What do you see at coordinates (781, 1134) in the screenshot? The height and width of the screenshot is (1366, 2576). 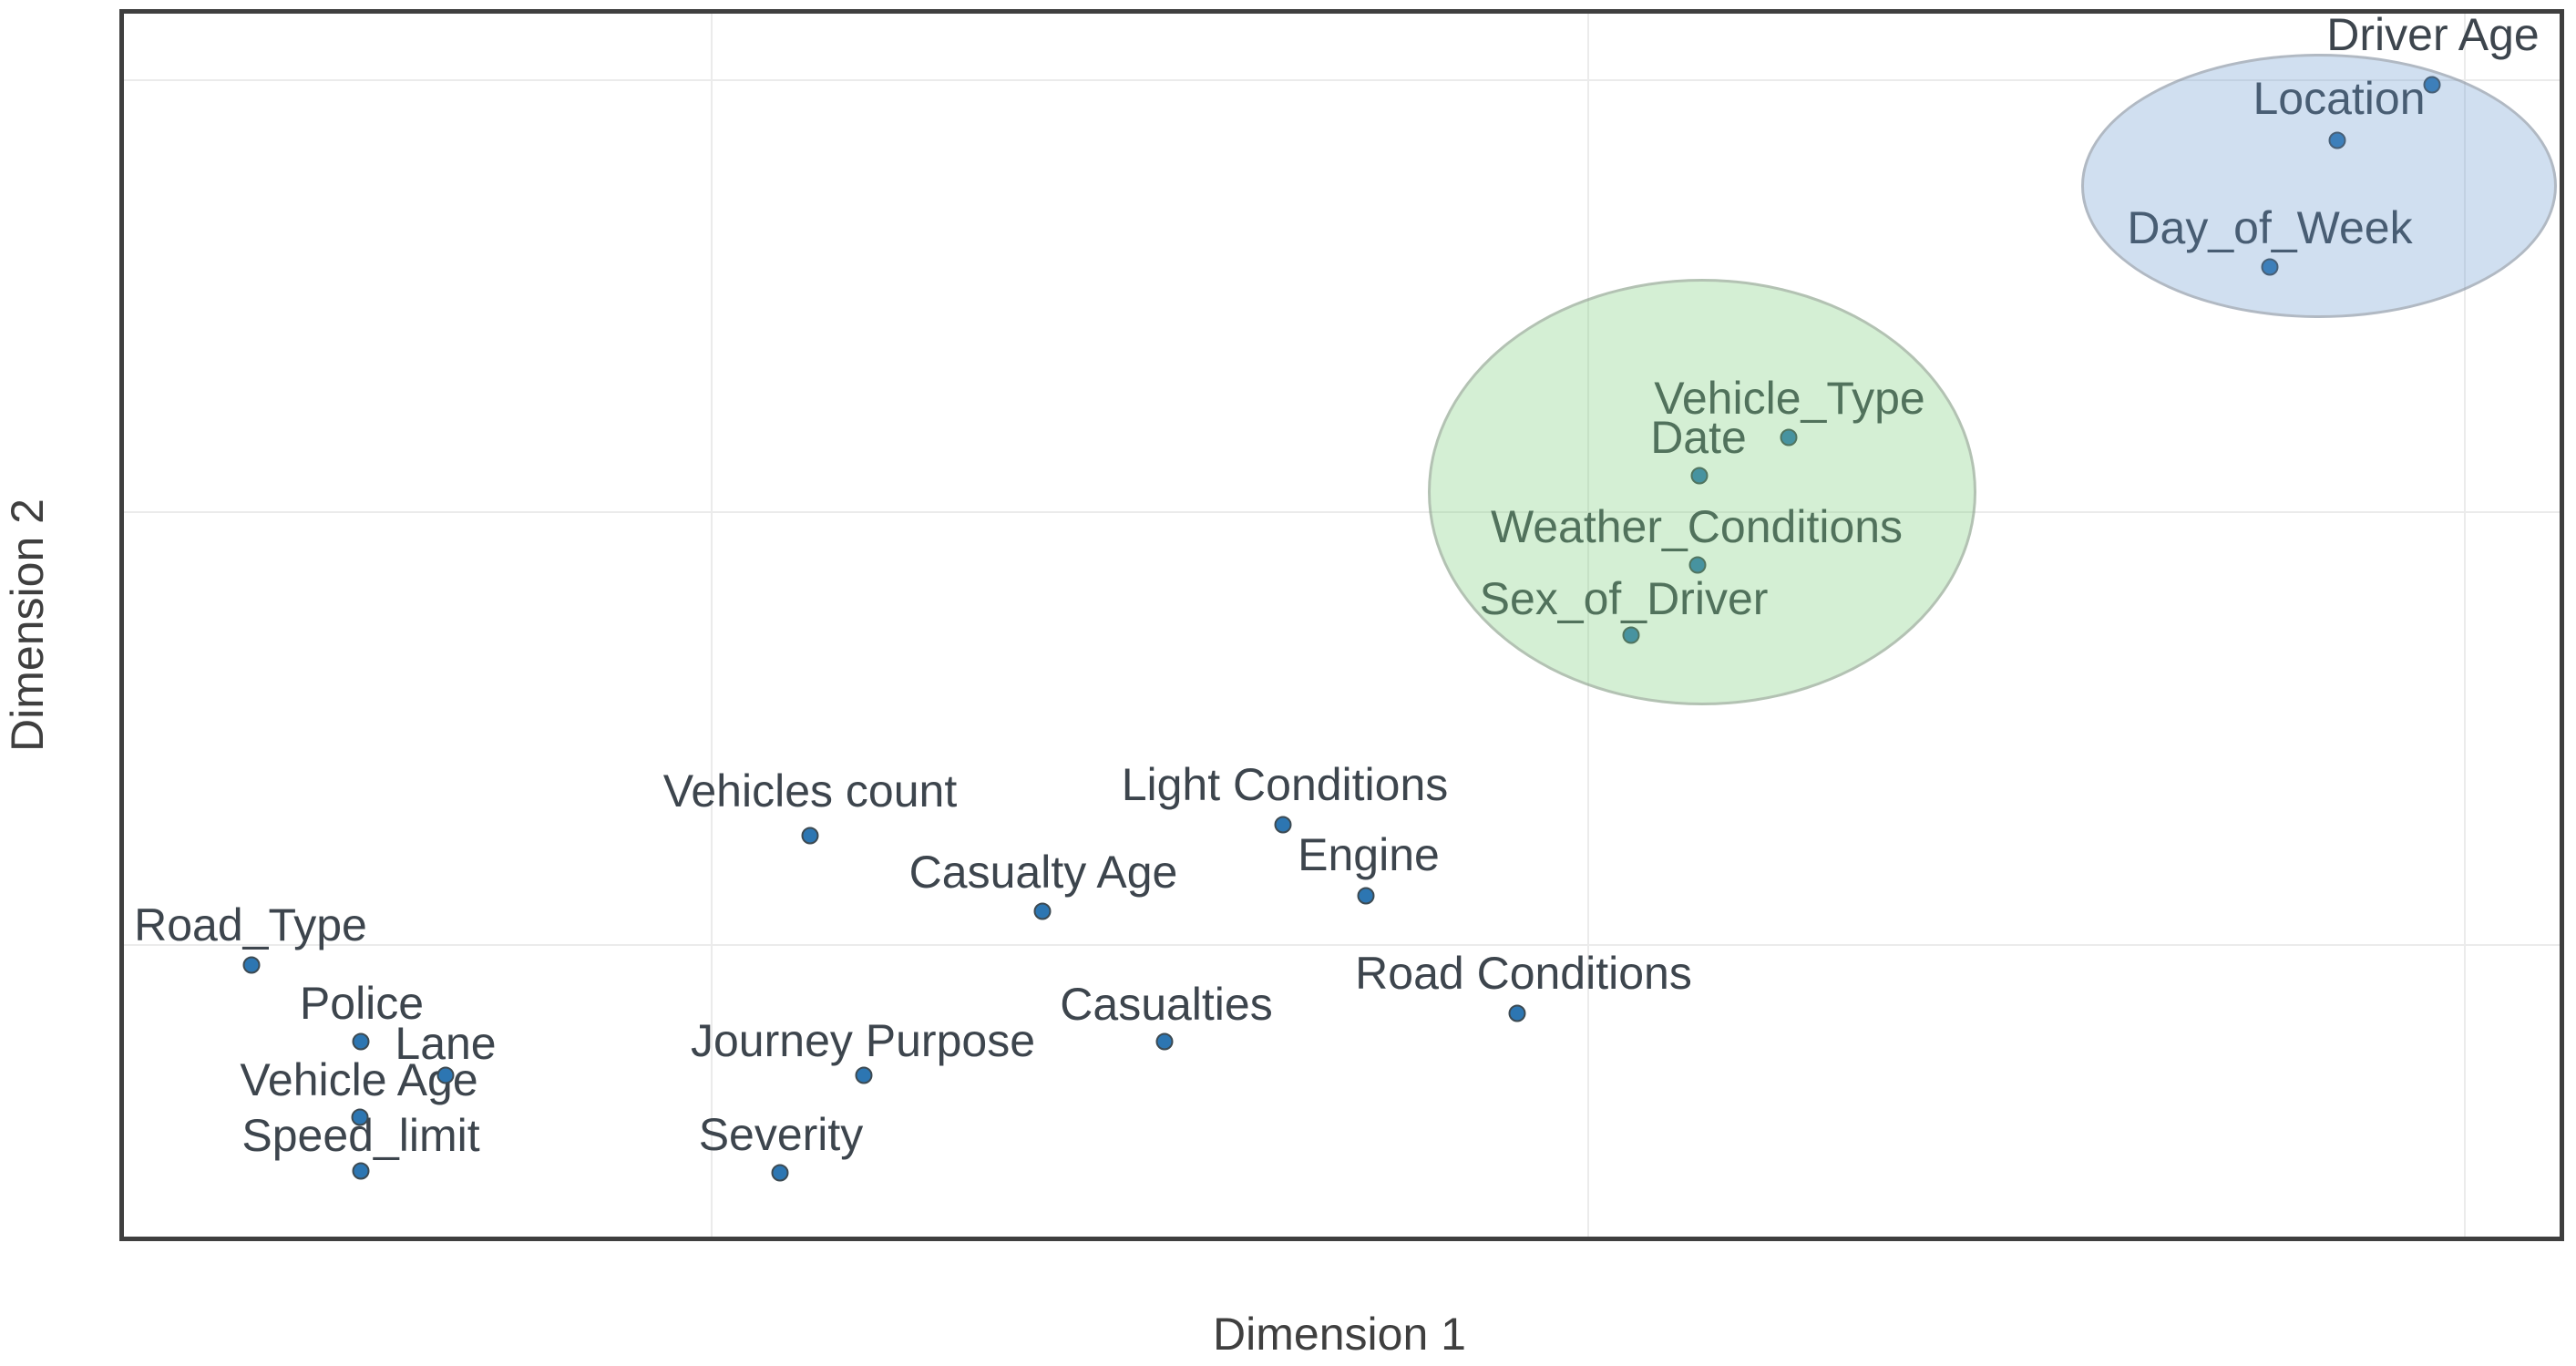 I see `point-label-severity: Severity` at bounding box center [781, 1134].